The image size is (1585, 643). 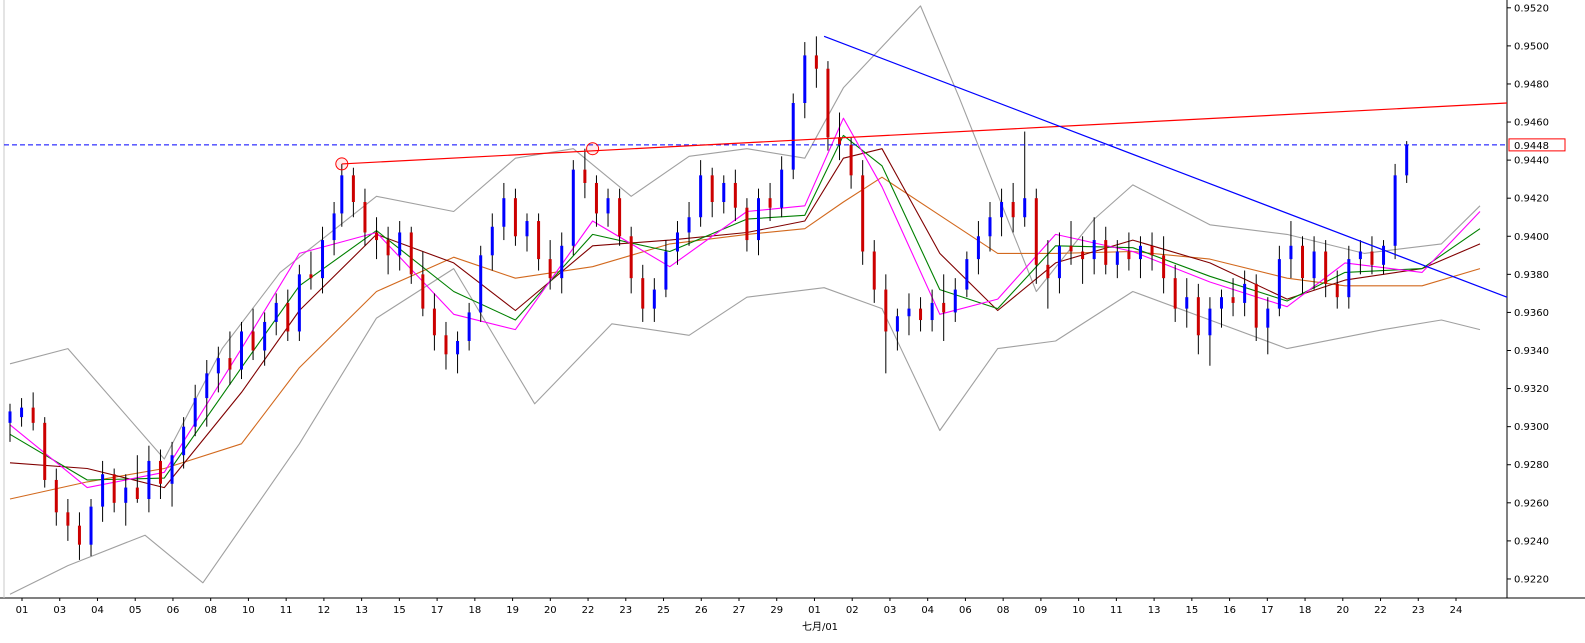 I want to click on x-tick-label: 22, so click(x=1380, y=610).